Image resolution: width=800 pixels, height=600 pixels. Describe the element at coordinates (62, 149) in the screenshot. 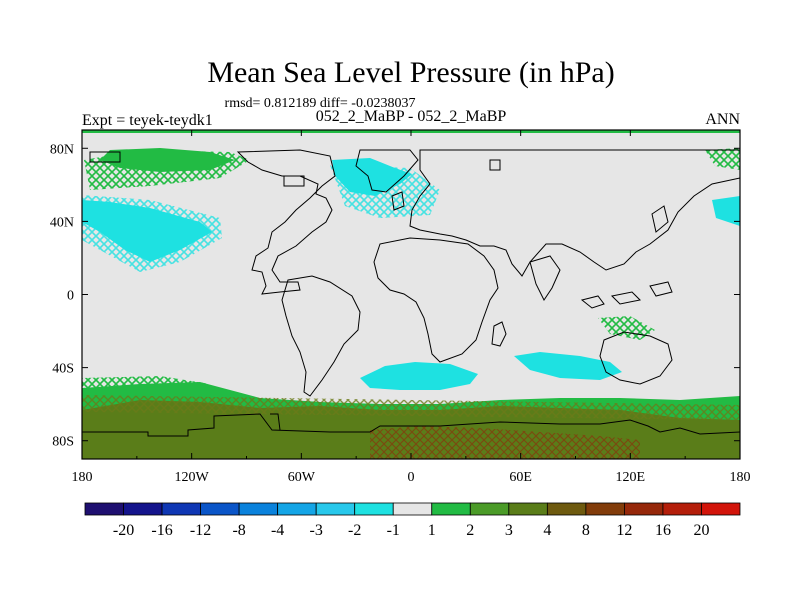

I see `y-tick-label: 80N` at that location.